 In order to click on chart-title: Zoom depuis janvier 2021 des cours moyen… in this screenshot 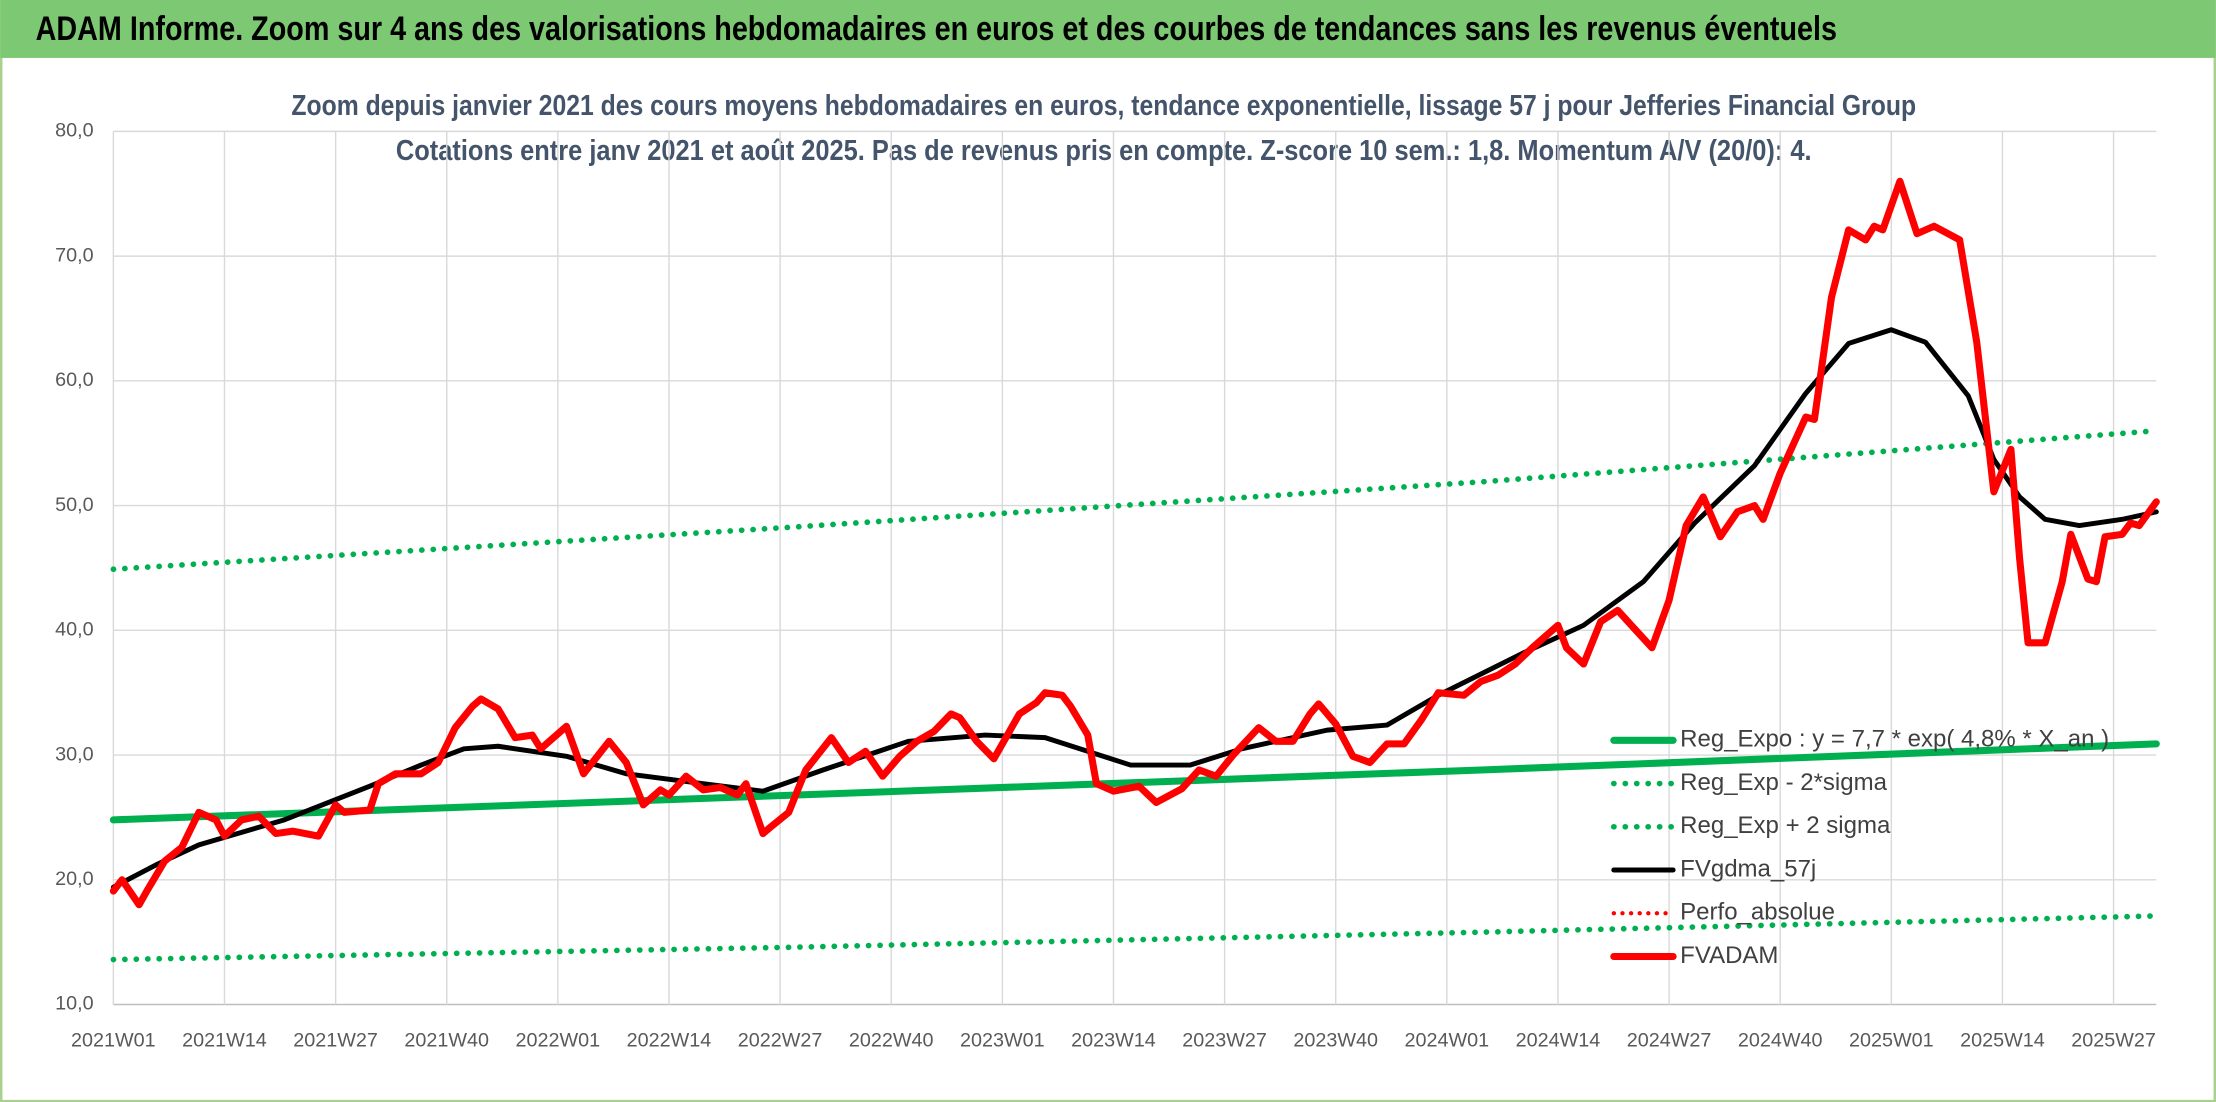, I will do `click(1103, 105)`.